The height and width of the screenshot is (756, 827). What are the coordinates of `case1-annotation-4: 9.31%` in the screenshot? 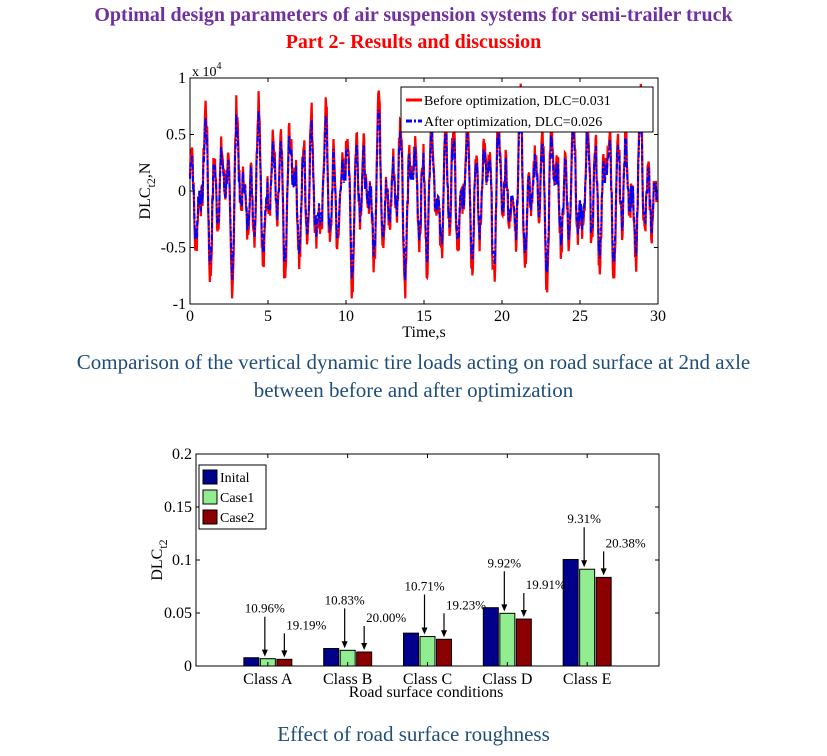 It's located at (584, 518).